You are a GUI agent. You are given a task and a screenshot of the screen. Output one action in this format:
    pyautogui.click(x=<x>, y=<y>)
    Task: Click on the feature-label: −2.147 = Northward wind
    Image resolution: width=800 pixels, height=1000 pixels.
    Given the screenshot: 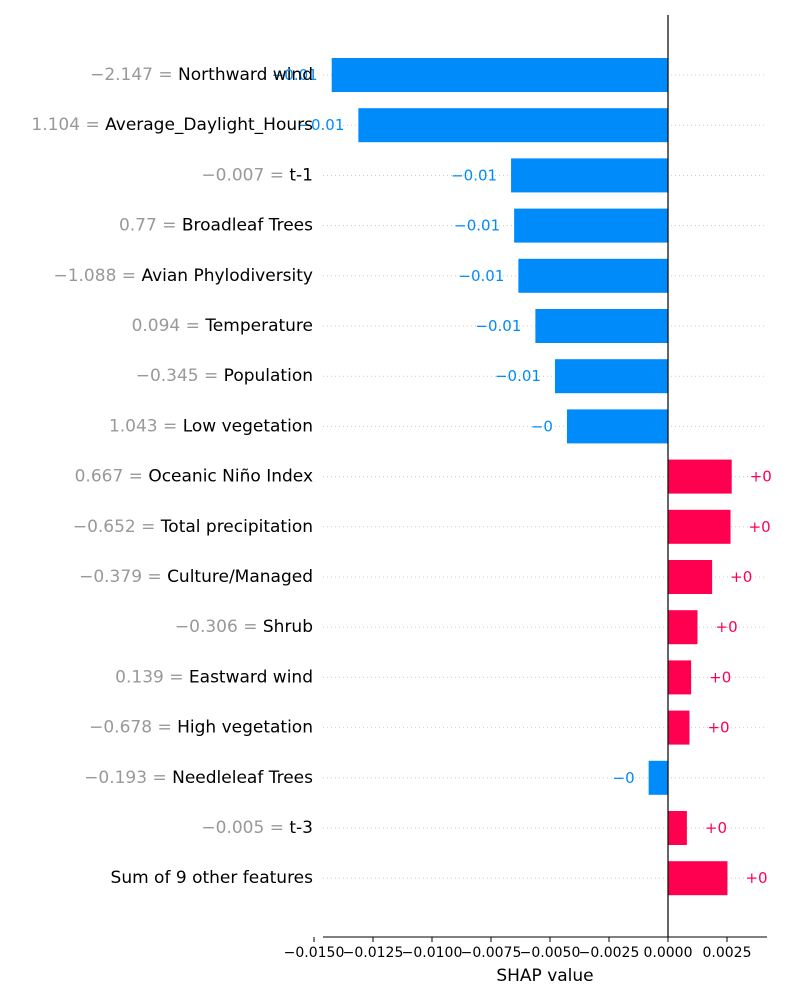 What is the action you would take?
    pyautogui.click(x=201, y=75)
    